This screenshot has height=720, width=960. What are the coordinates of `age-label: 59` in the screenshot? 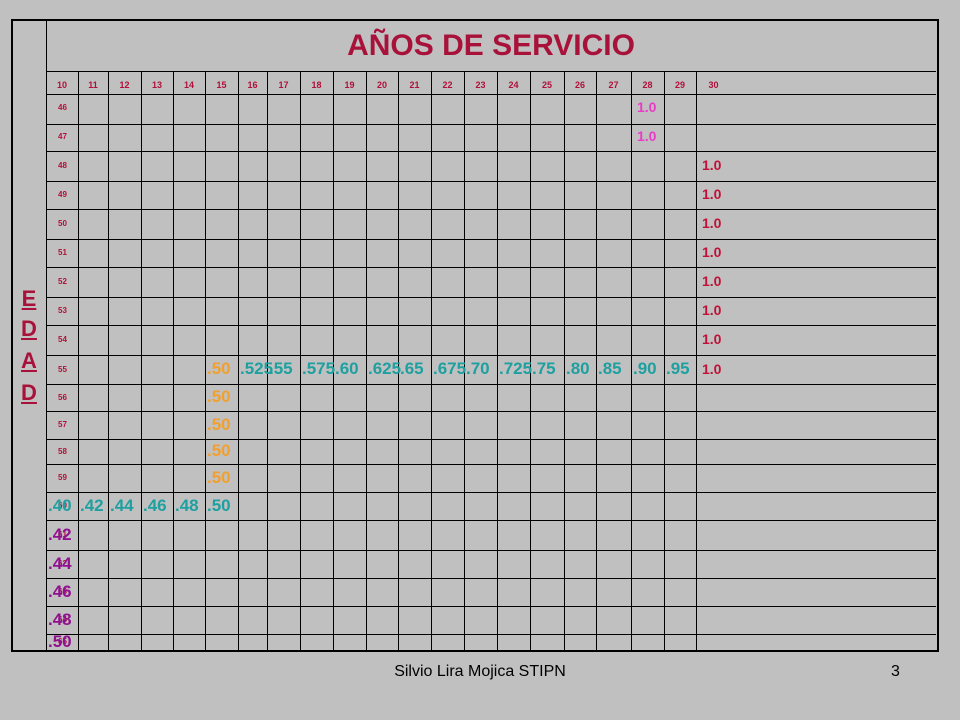 It's located at (62, 477).